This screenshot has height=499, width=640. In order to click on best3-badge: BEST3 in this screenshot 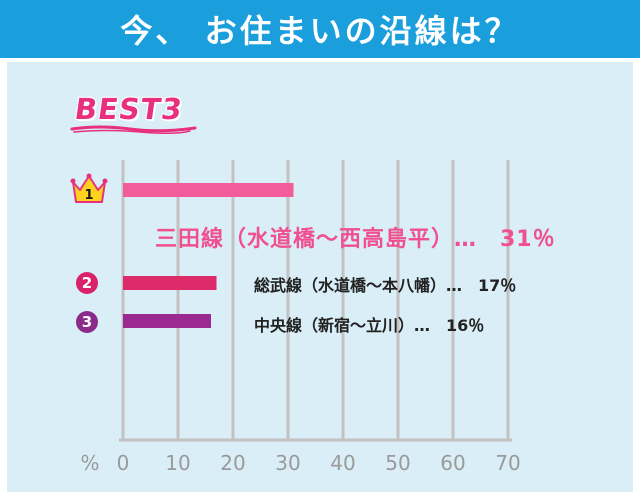, I will do `click(129, 109)`.